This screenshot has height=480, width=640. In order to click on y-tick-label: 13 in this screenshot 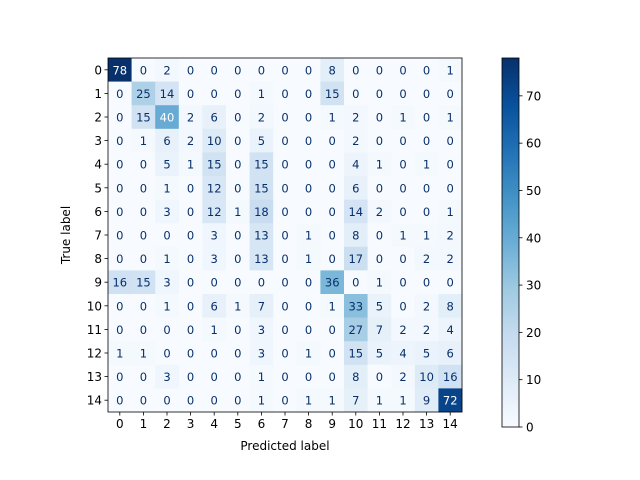, I will do `click(94, 377)`.